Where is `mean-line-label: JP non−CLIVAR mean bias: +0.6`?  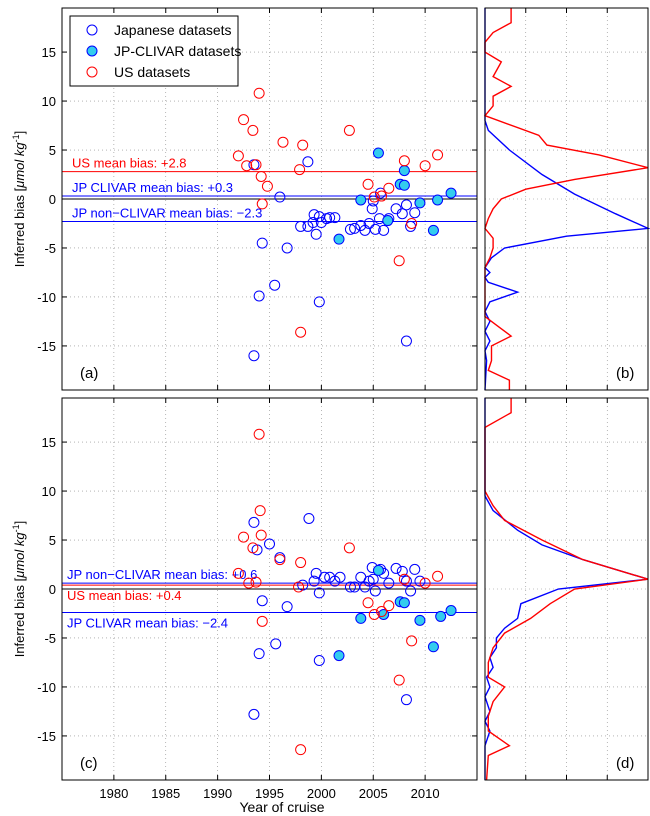 mean-line-label: JP non−CLIVAR mean bias: +0.6 is located at coordinates (162, 574).